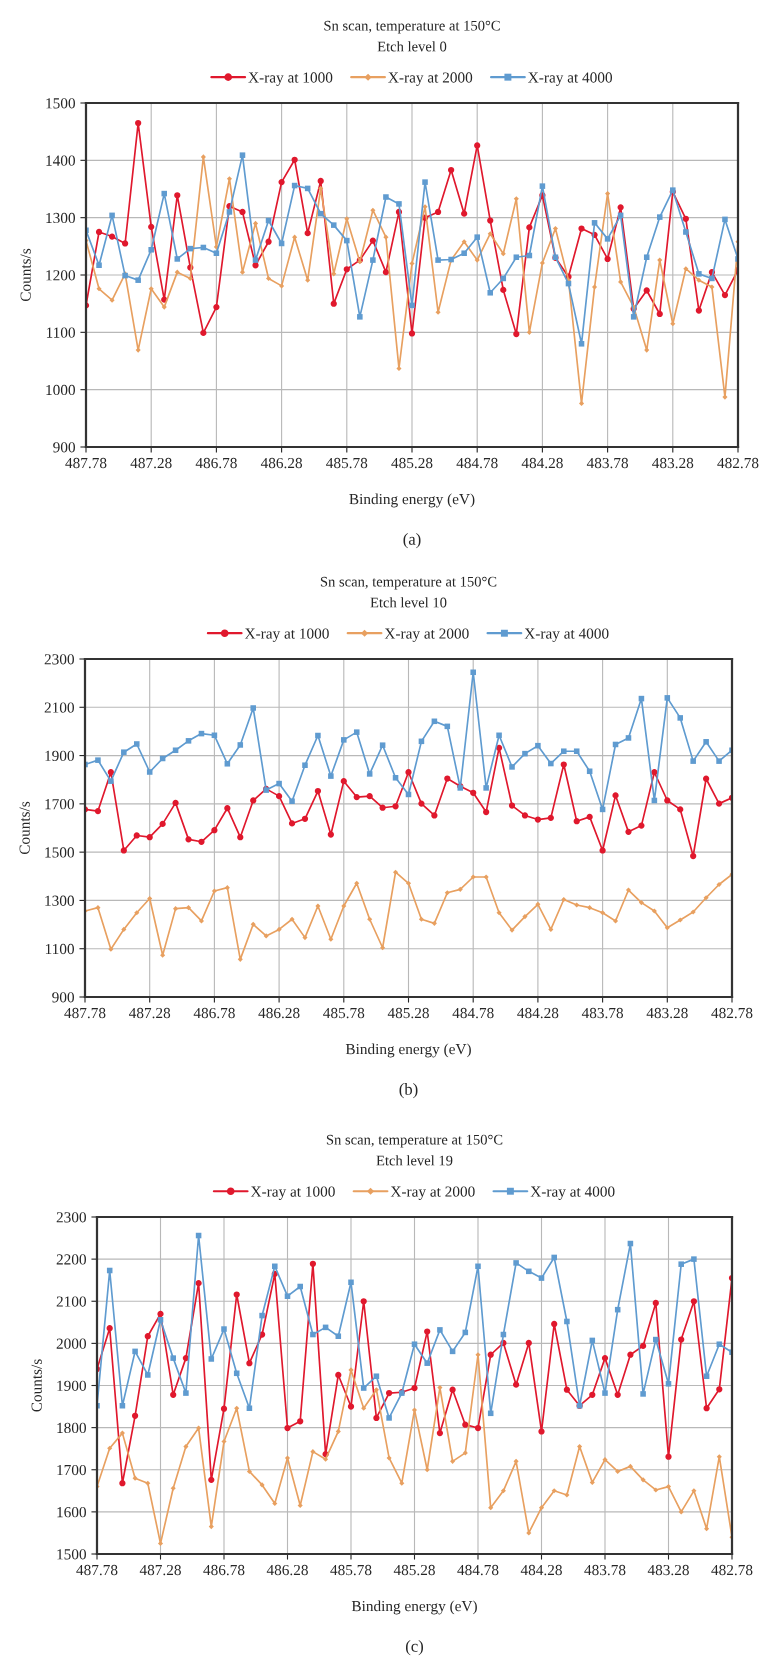 Image resolution: width=761 pixels, height=1657 pixels. What do you see at coordinates (408, 602) in the screenshot?
I see `chart-subtitle: Etch level 10` at bounding box center [408, 602].